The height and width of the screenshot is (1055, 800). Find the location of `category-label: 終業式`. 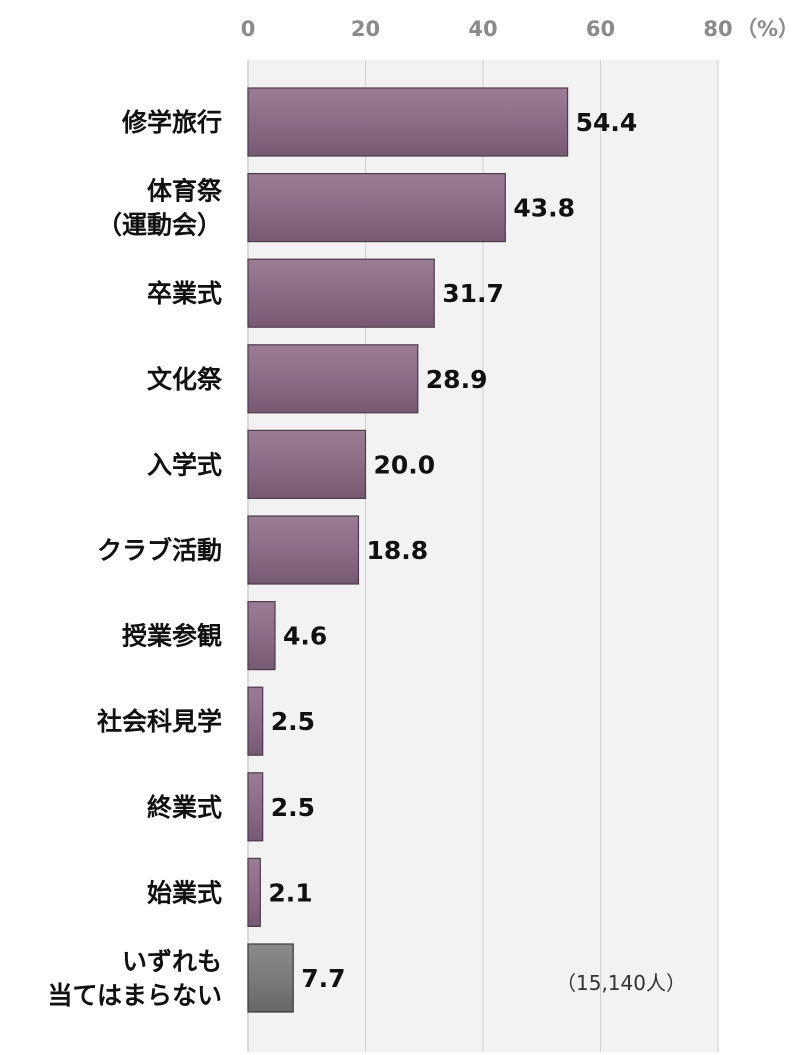

category-label: 終業式 is located at coordinates (184, 807).